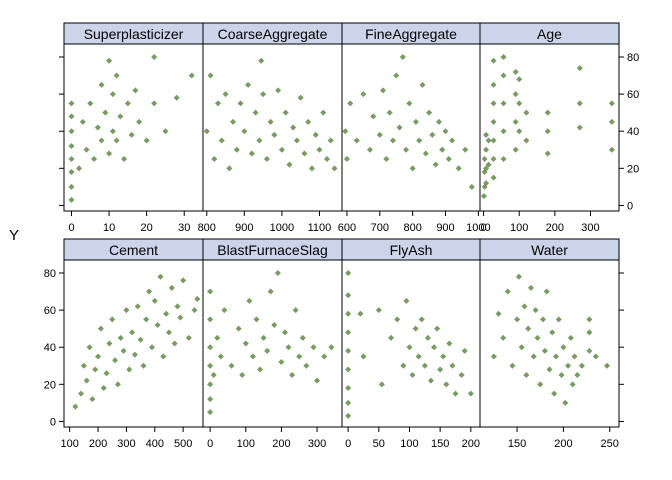 The width and height of the screenshot is (672, 480). Describe the element at coordinates (147, 228) in the screenshot. I see `x-tick-label: 20` at that location.